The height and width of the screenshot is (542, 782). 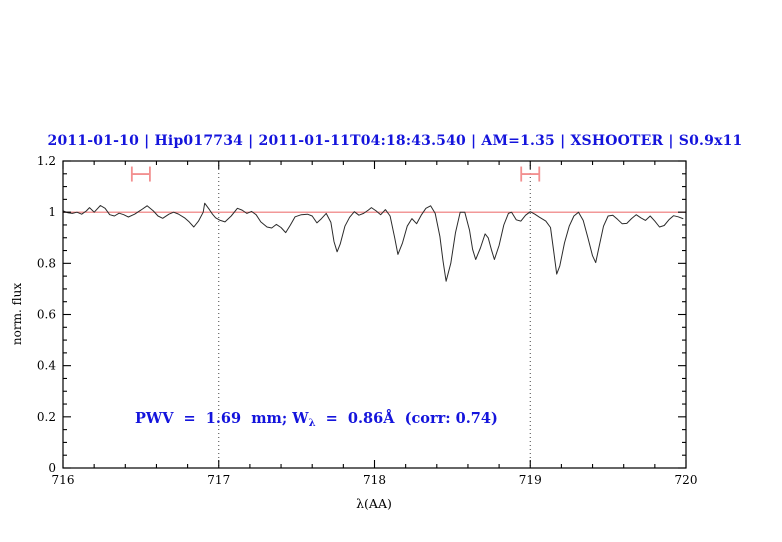 I want to click on y-tick-label: 0.4, so click(x=46, y=366).